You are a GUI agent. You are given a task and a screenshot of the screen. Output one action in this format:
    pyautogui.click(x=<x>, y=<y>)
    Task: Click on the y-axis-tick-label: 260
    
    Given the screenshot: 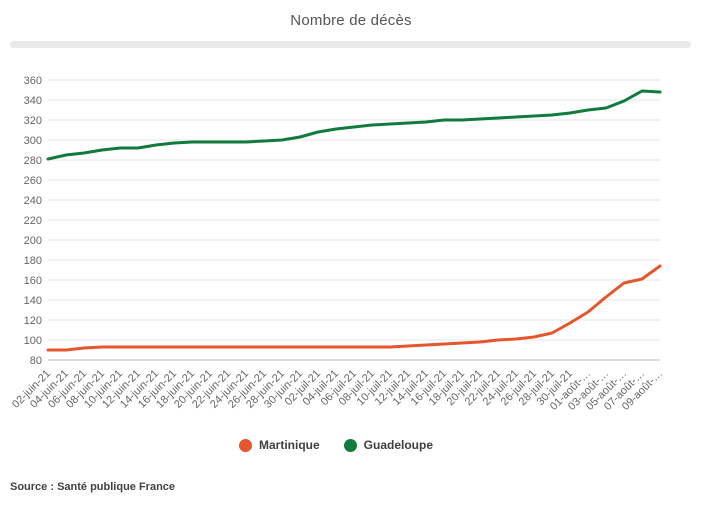 What is the action you would take?
    pyautogui.click(x=33, y=181)
    